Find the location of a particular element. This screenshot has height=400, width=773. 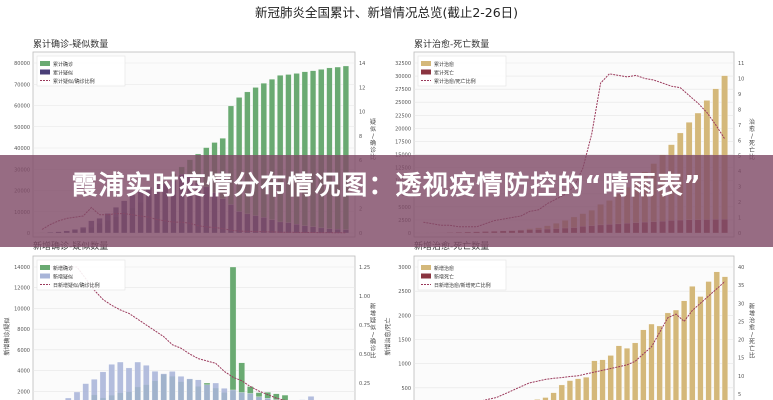

y-tick-label: 22500 is located at coordinates (403, 116).